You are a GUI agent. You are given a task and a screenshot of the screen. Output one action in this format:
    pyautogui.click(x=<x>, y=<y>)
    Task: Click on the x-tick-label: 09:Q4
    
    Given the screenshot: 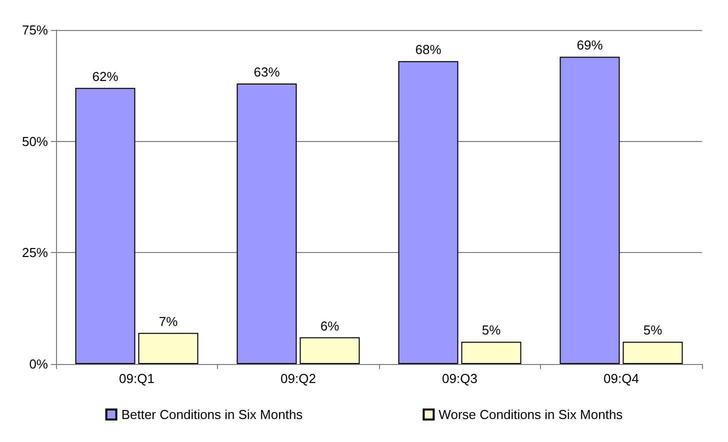 What is the action you would take?
    pyautogui.click(x=621, y=378)
    